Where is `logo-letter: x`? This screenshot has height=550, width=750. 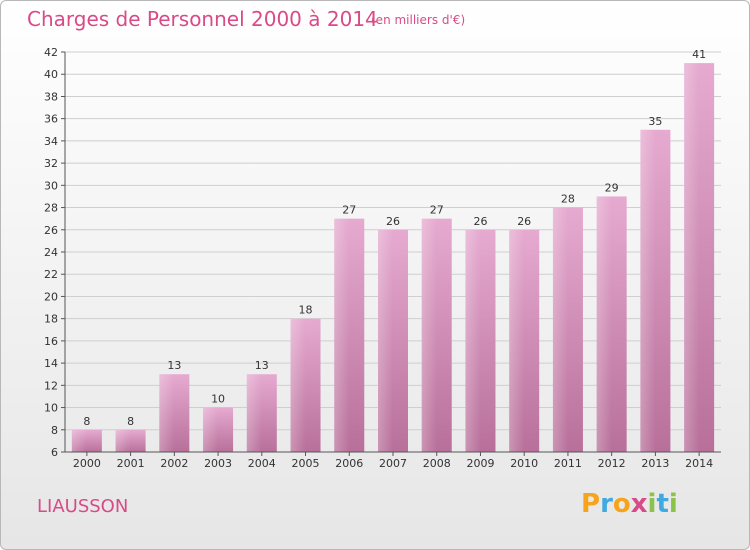
logo-letter: x is located at coordinates (639, 504).